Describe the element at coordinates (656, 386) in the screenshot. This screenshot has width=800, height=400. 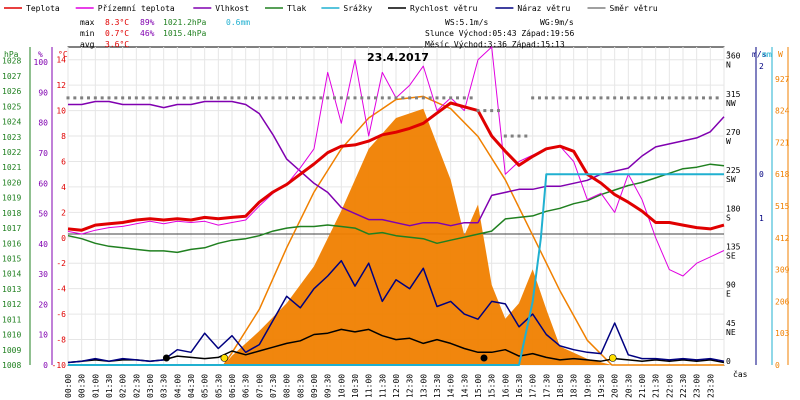
I see `tick-time: 21:30` at that location.